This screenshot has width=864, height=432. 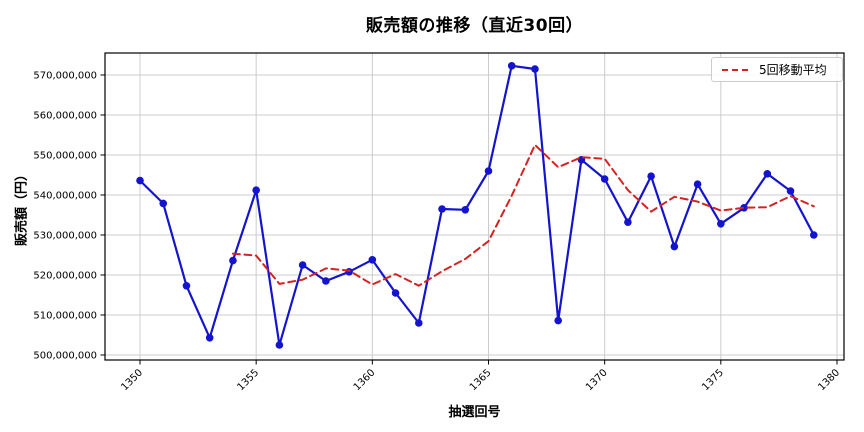 I want to click on y-tick-label: 550,000,000, so click(x=65, y=156).